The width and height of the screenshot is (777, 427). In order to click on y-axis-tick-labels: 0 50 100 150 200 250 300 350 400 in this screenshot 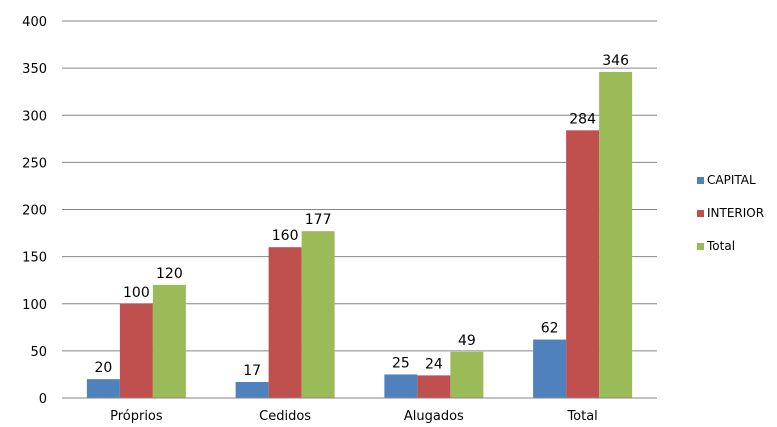, I will do `click(34, 211)`.